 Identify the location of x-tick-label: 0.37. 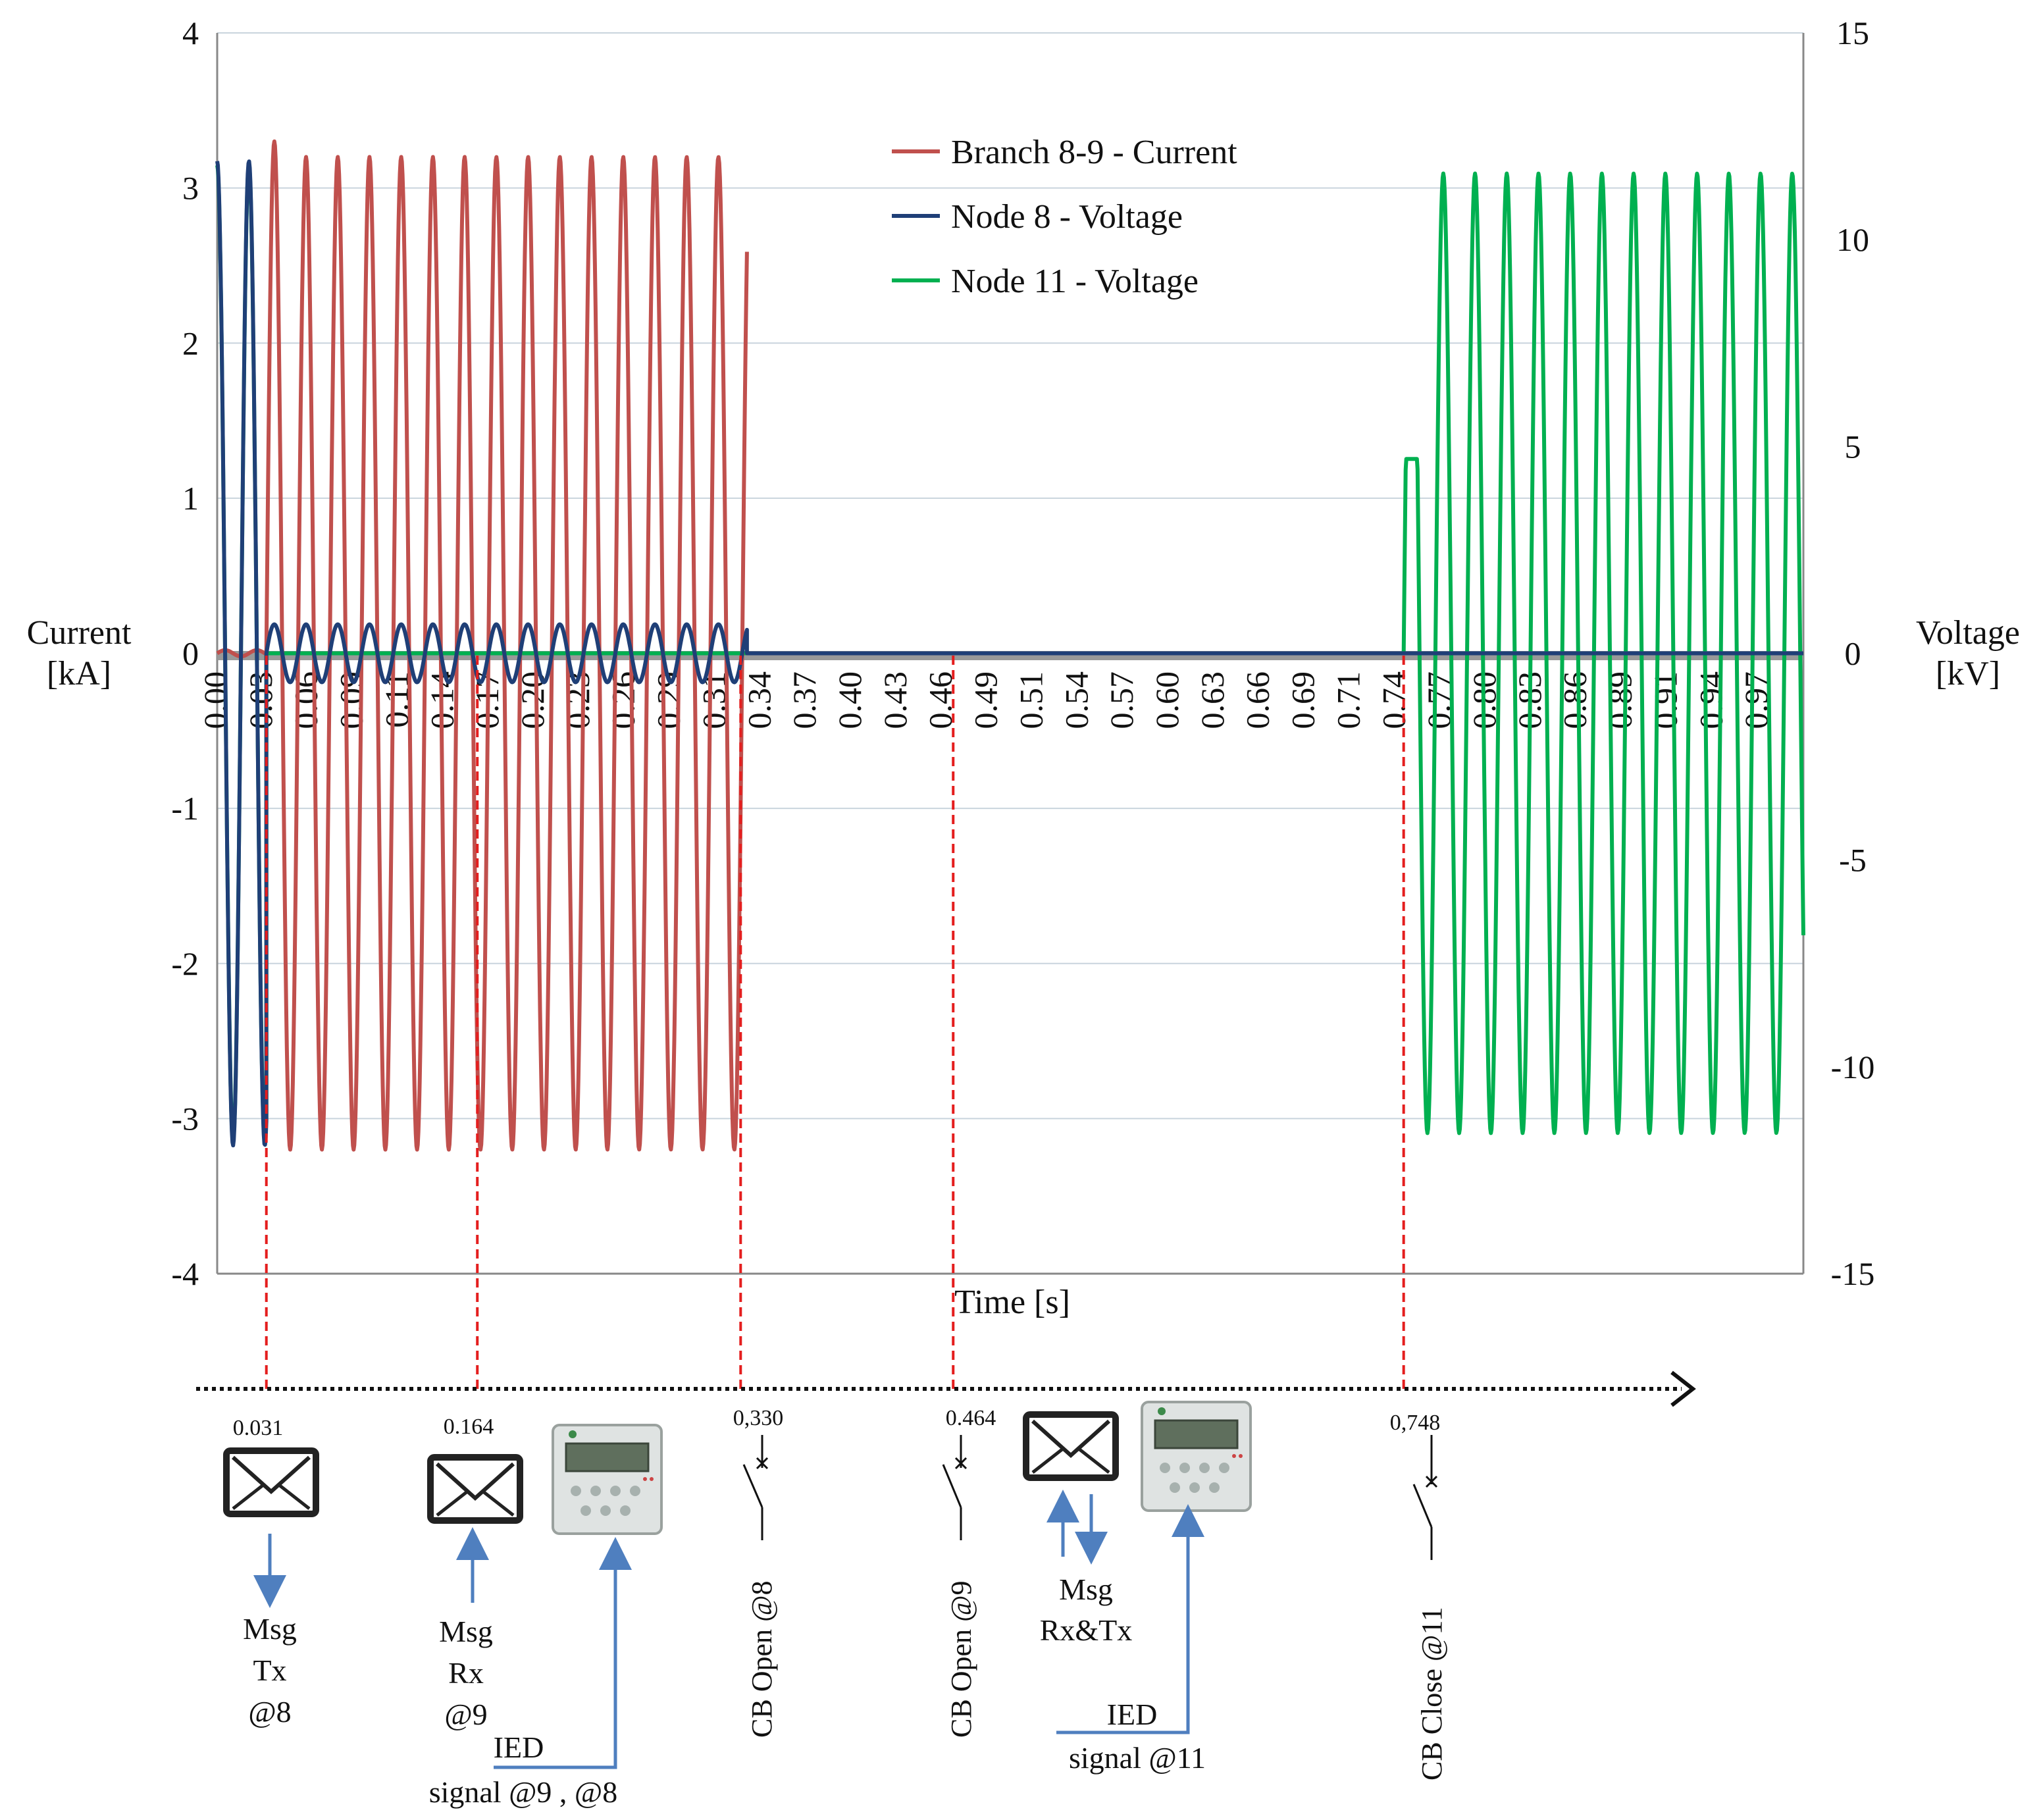
(804, 700).